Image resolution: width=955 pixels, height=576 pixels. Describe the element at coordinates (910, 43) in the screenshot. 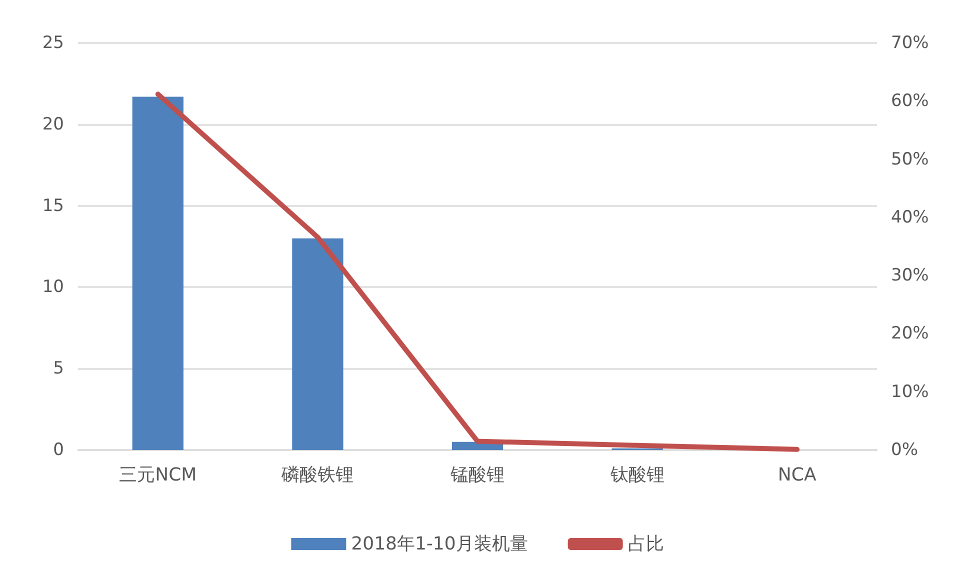

I see `y2-tick-label: 70%` at that location.